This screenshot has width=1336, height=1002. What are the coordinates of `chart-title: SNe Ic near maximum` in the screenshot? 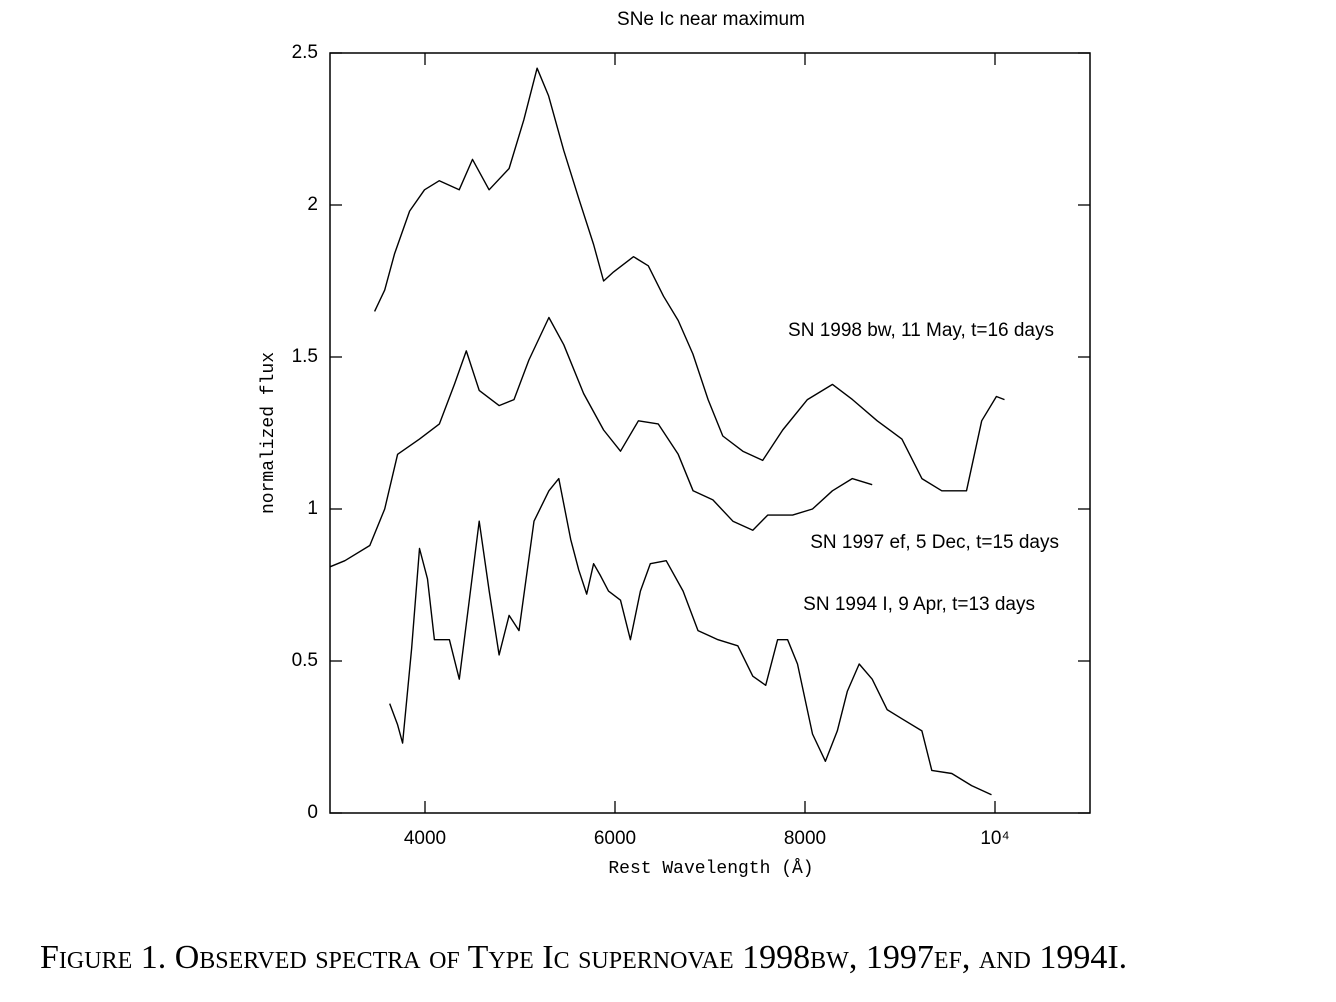 It's located at (711, 19).